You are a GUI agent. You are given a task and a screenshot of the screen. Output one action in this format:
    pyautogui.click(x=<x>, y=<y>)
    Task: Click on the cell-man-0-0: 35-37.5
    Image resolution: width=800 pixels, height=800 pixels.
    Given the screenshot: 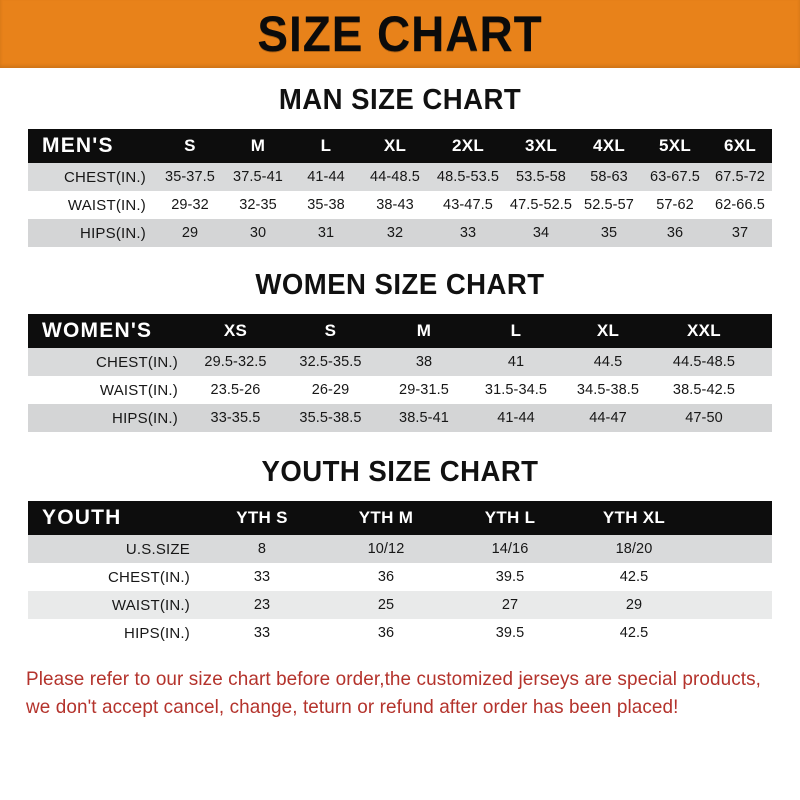 What is the action you would take?
    pyautogui.click(x=190, y=177)
    